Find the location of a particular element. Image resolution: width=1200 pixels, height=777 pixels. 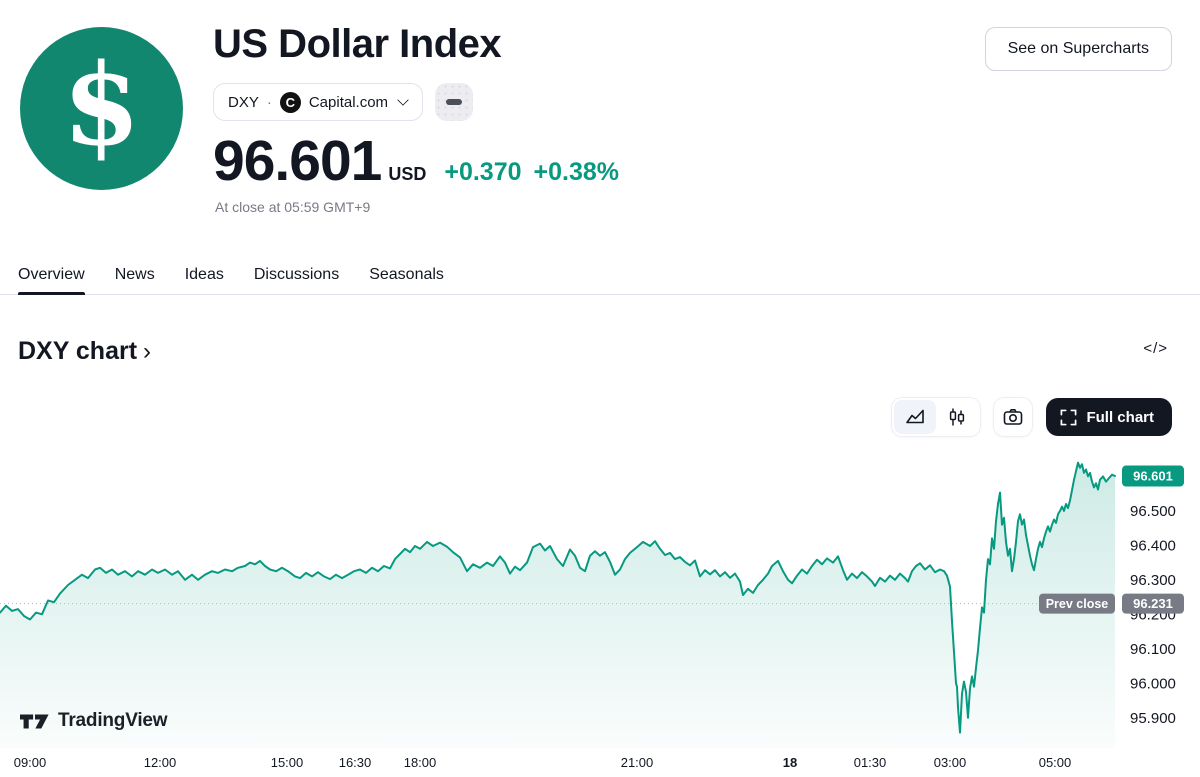

x-axis-label: 16:30 is located at coordinates (355, 762).